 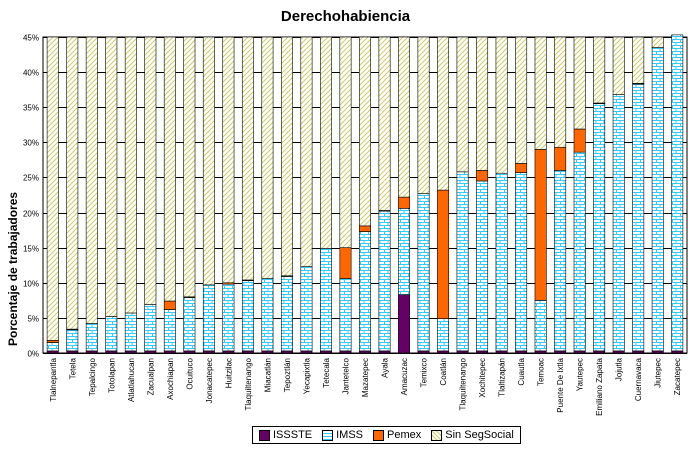 I want to click on y-tick-label: 40%, so click(x=31, y=73).